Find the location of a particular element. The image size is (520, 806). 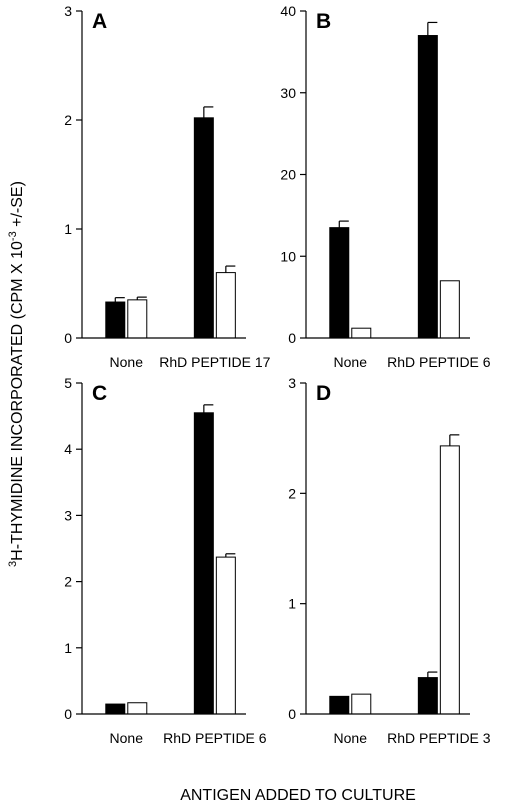

panel-c-y-tick-label: 4 is located at coordinates (68, 449).